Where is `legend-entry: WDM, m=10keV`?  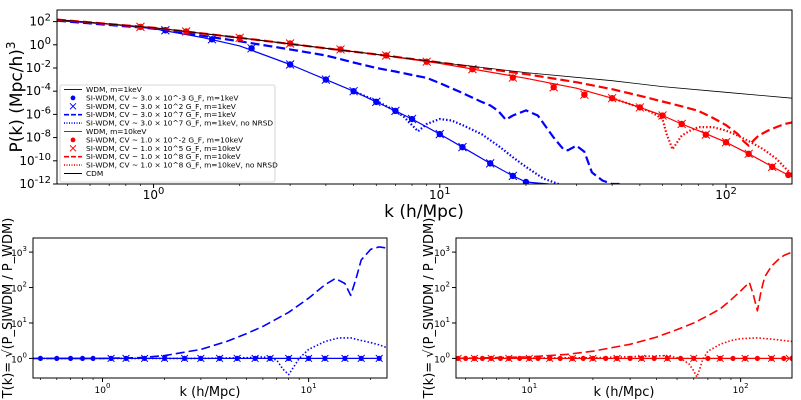 legend-entry: WDM, m=10keV is located at coordinates (105, 131).